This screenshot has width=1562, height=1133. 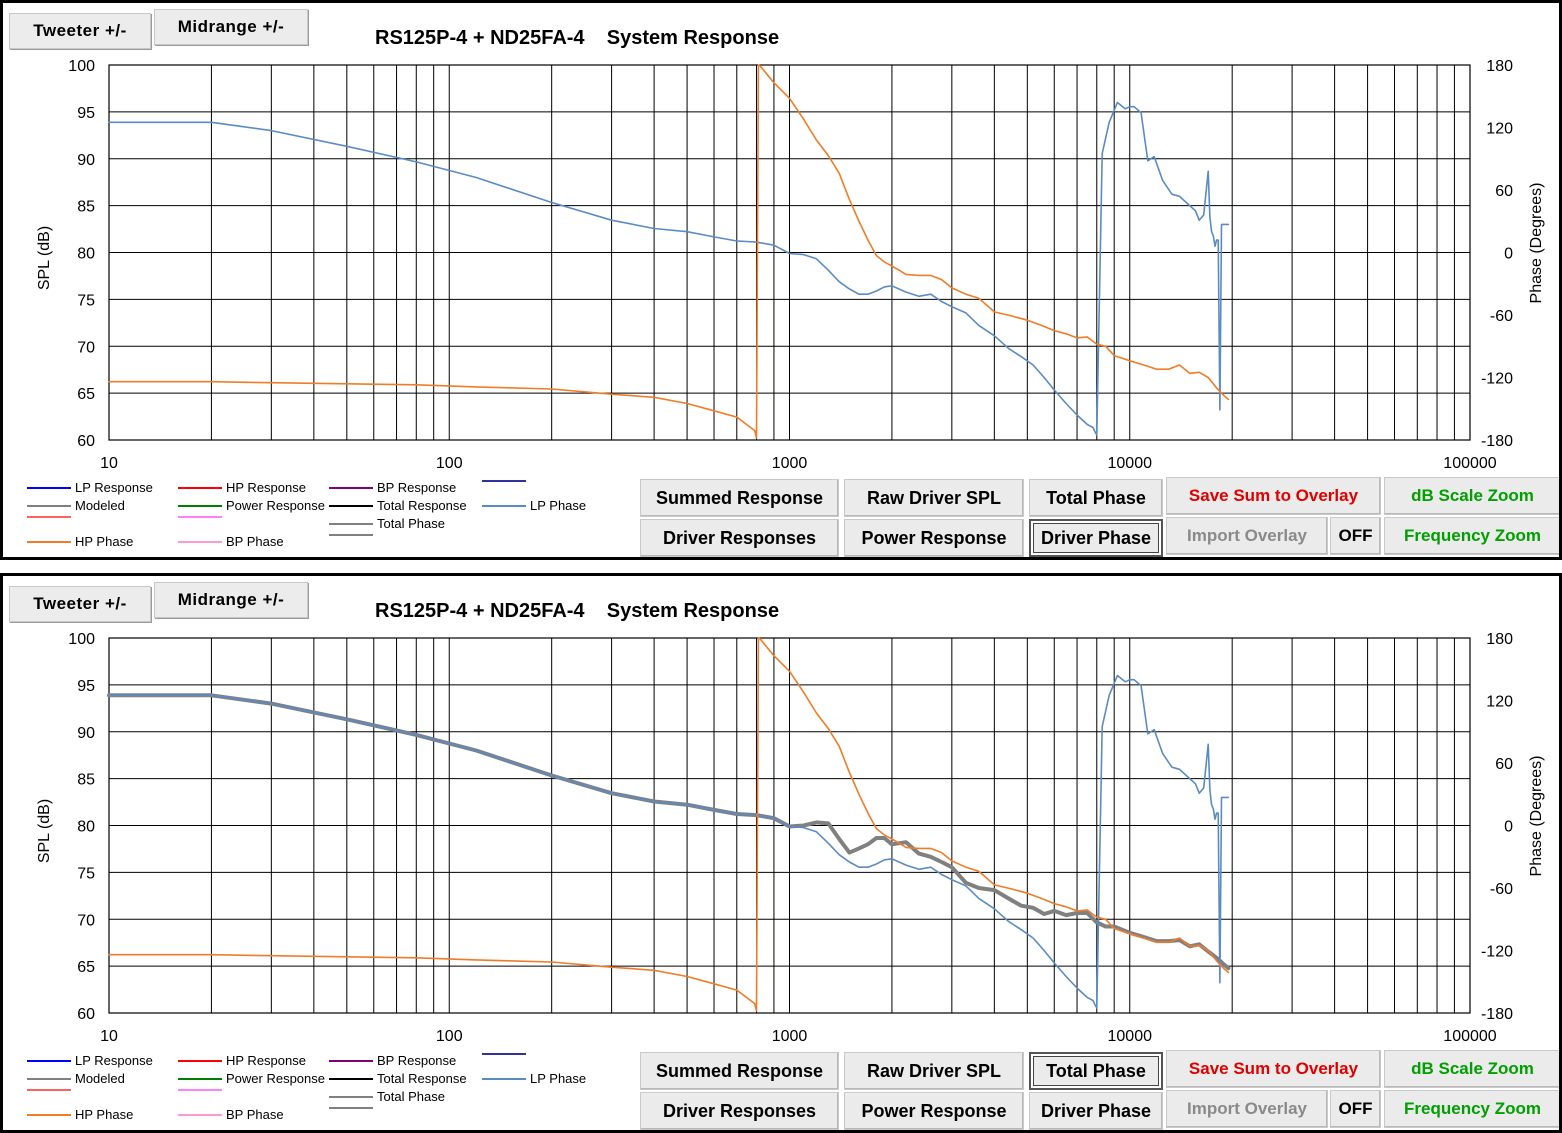 I want to click on legend-item: Power Response, so click(x=251, y=505).